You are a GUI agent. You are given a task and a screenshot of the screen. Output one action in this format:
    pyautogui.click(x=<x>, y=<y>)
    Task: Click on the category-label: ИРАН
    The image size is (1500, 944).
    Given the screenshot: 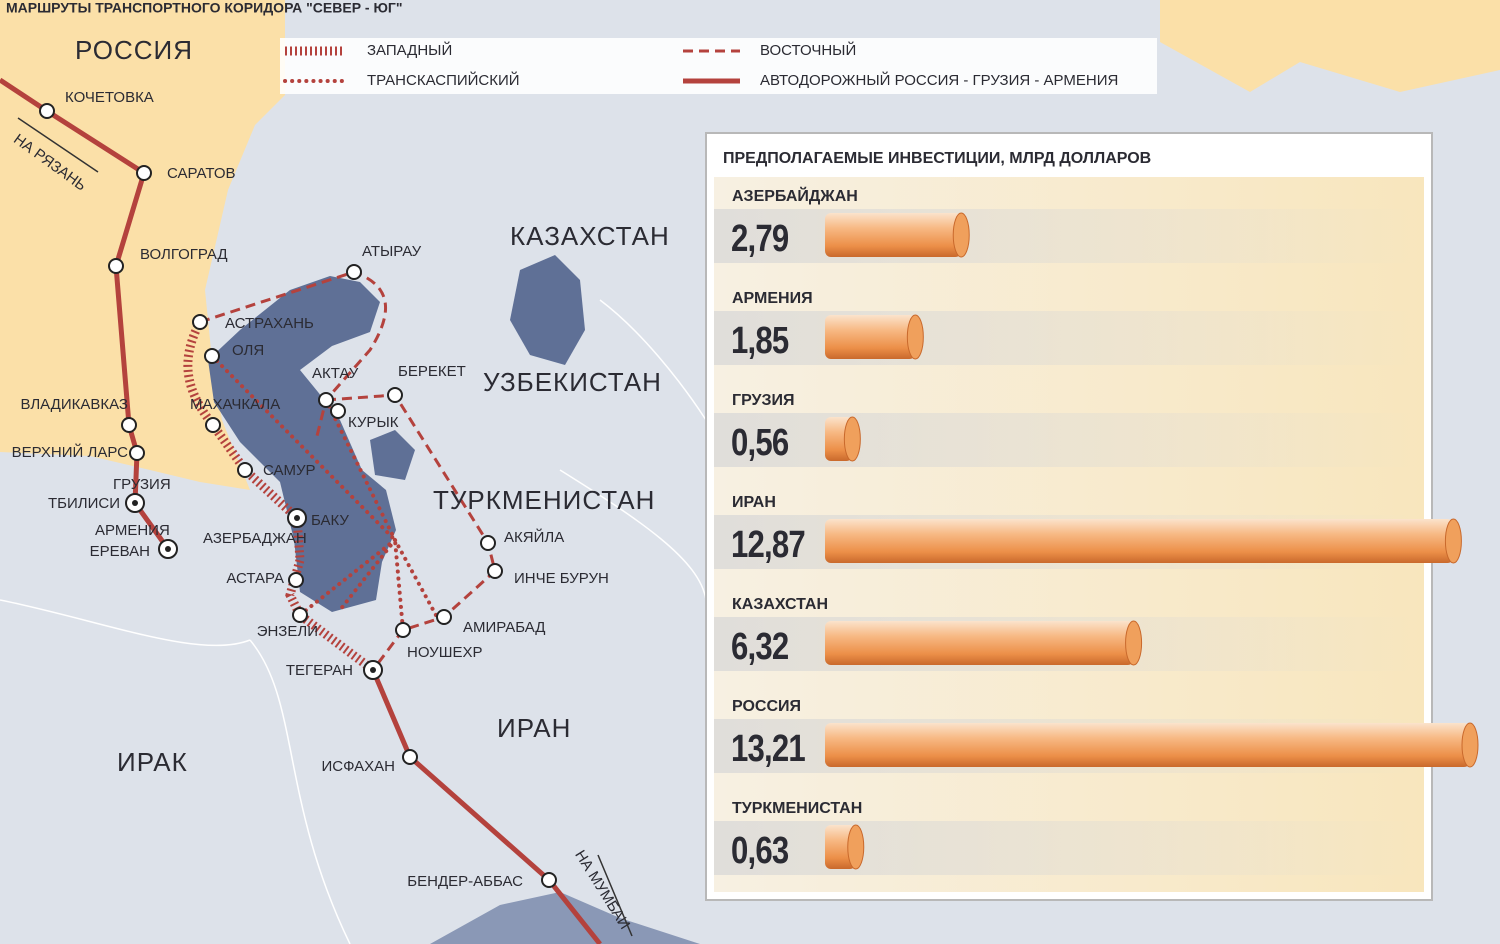 What is the action you would take?
    pyautogui.click(x=754, y=502)
    